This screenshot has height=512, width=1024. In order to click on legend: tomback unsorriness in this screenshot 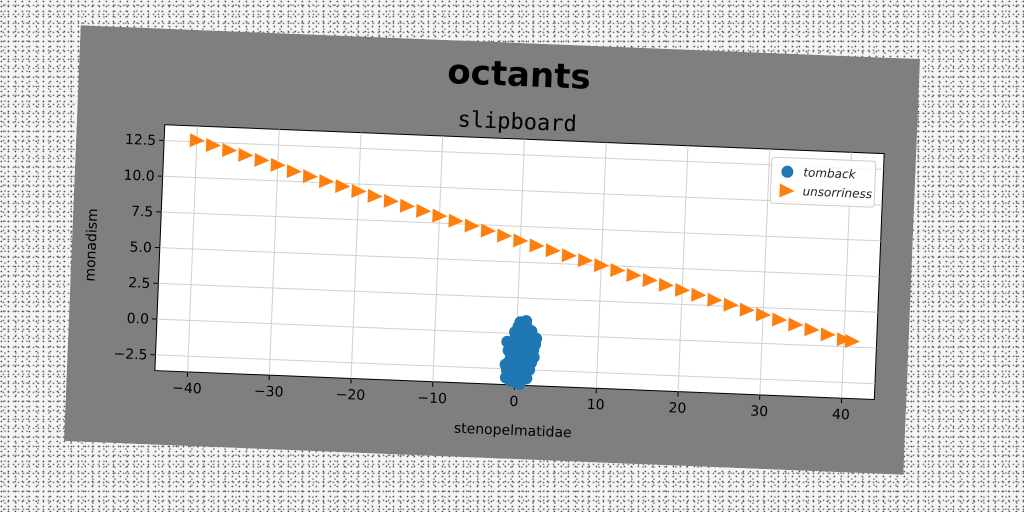, I will do `click(823, 182)`.